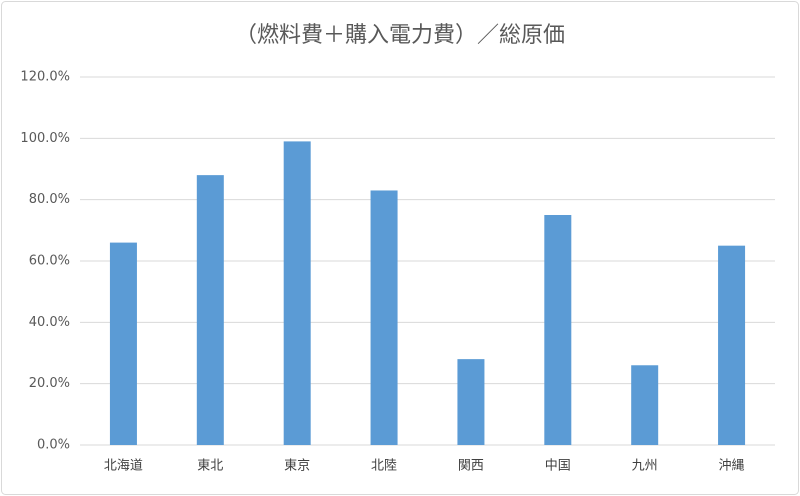 This screenshot has width=800, height=496. Describe the element at coordinates (45, 77) in the screenshot. I see `y-tick-label: 120.0%` at that location.